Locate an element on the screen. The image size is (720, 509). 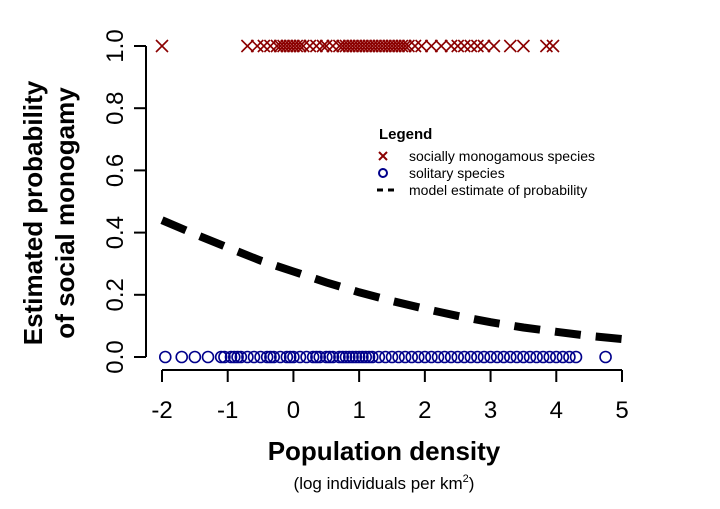
y-tick-label: 0.2 is located at coordinates (115, 294).